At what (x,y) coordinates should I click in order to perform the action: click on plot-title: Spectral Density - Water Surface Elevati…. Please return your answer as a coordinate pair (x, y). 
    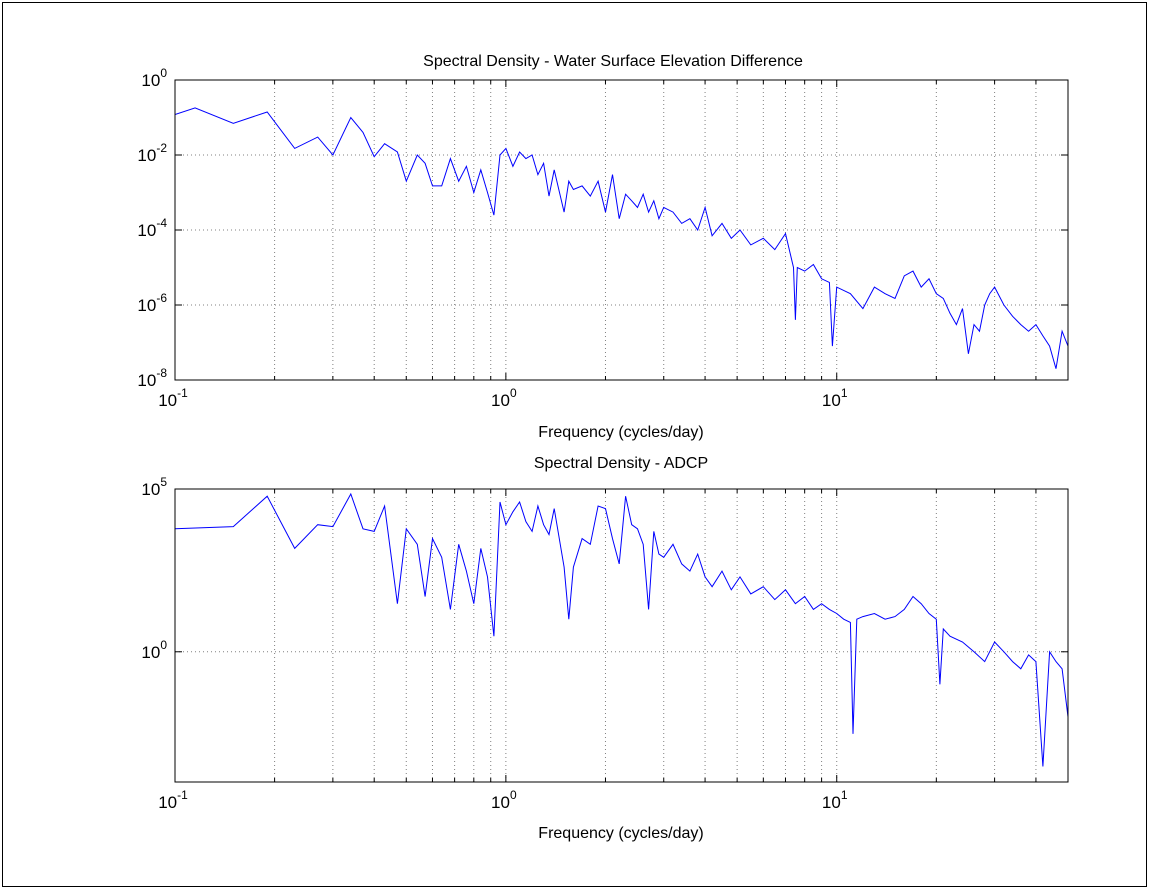
    Looking at the image, I should click on (613, 61).